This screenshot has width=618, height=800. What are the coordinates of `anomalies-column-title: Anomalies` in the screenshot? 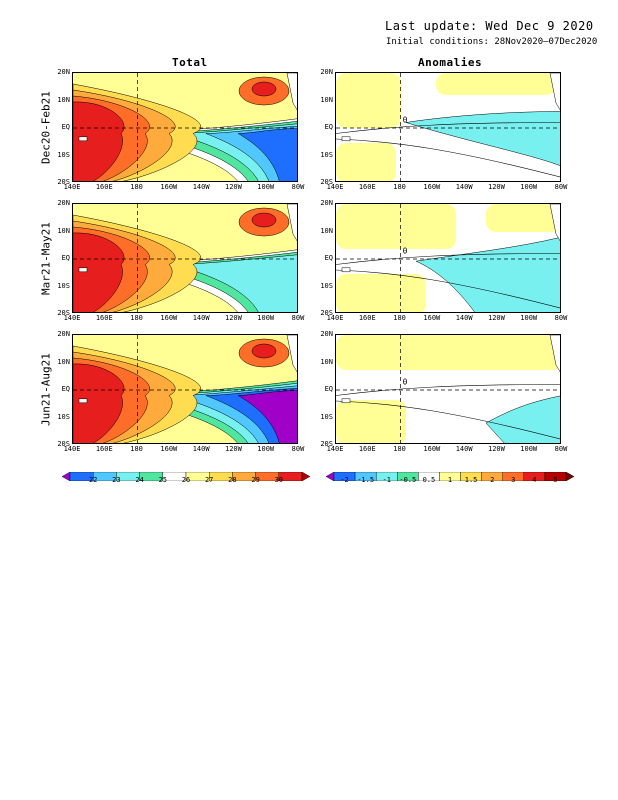 It's located at (450, 62).